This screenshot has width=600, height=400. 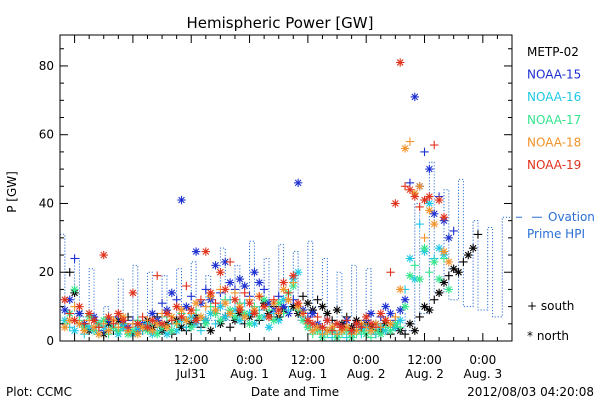 I want to click on legend-entry: NOAA-16, so click(x=554, y=97).